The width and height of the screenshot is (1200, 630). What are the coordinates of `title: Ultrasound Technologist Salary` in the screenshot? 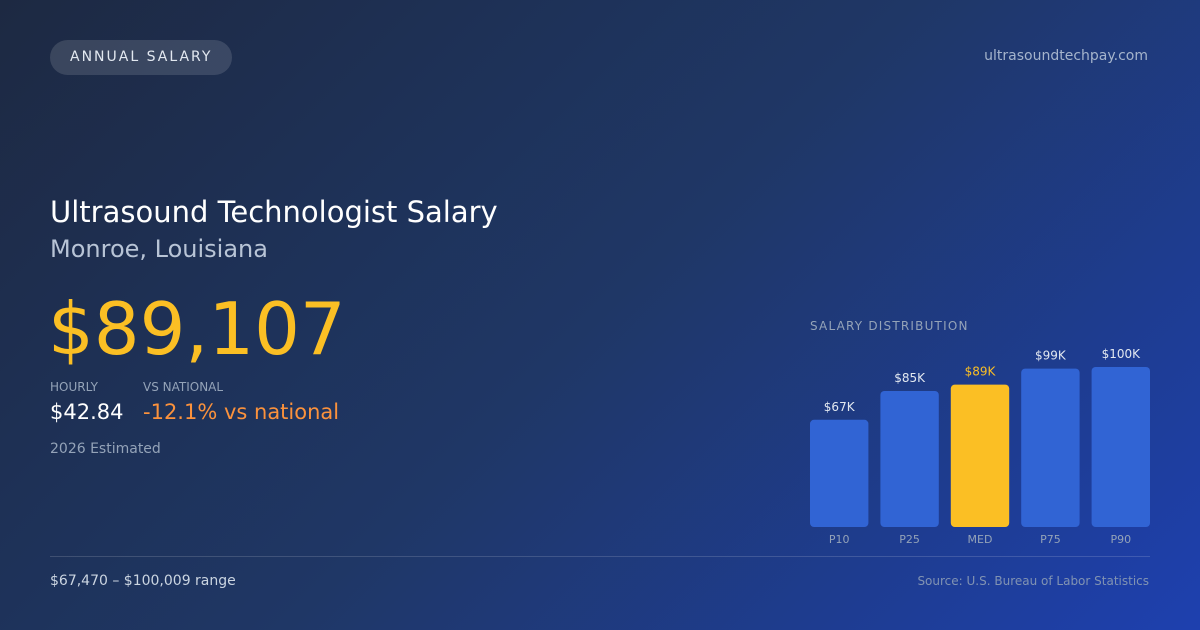 It's located at (274, 212).